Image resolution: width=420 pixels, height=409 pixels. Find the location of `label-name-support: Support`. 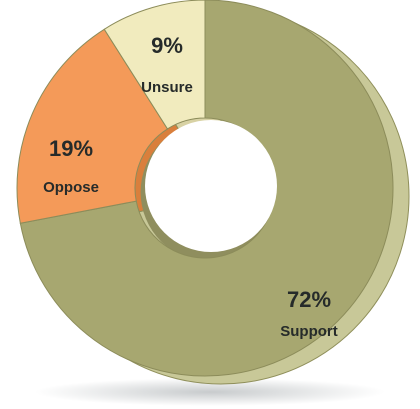

label-name-support: Support is located at coordinates (309, 331).